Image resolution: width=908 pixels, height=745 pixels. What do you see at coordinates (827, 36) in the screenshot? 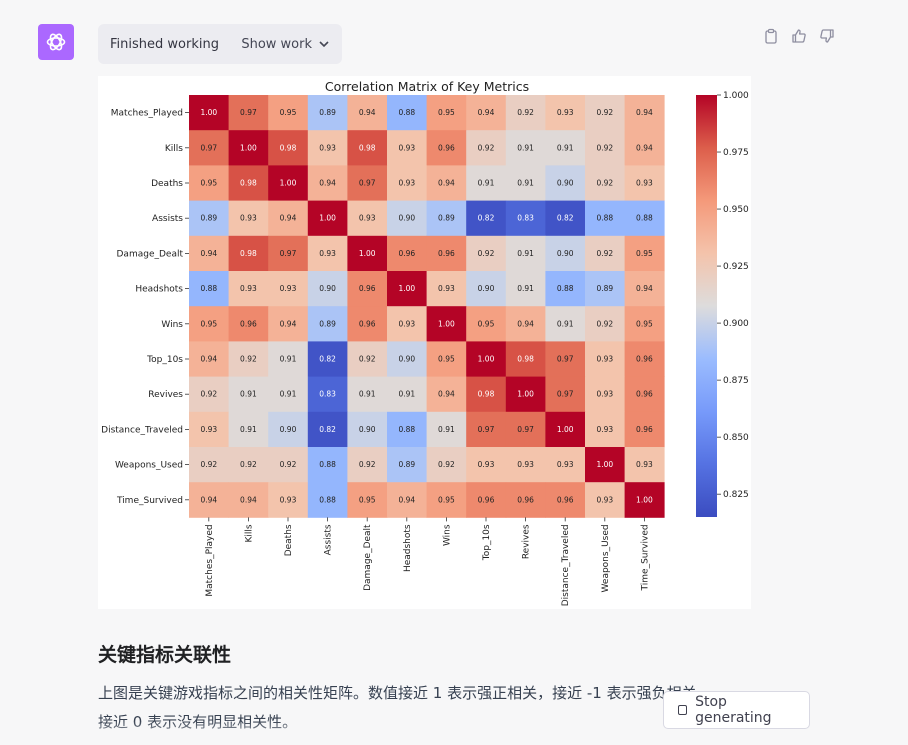
I see `dislike-button` at bounding box center [827, 36].